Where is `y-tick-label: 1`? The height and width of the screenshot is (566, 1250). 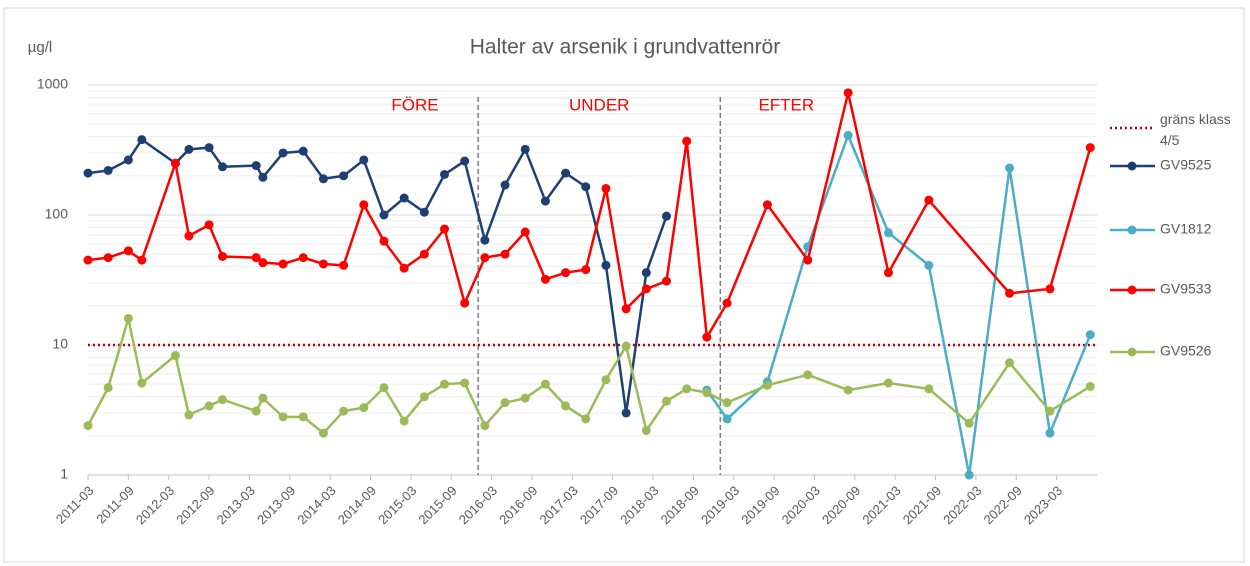
y-tick-label: 1 is located at coordinates (64, 474).